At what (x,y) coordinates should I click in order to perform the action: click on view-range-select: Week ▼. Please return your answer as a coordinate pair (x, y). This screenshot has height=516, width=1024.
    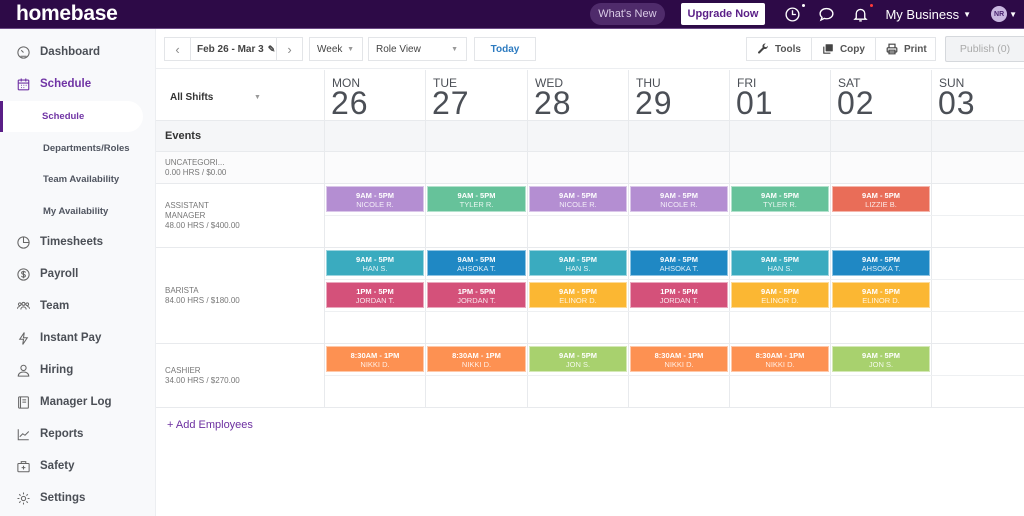
    Looking at the image, I should click on (336, 49).